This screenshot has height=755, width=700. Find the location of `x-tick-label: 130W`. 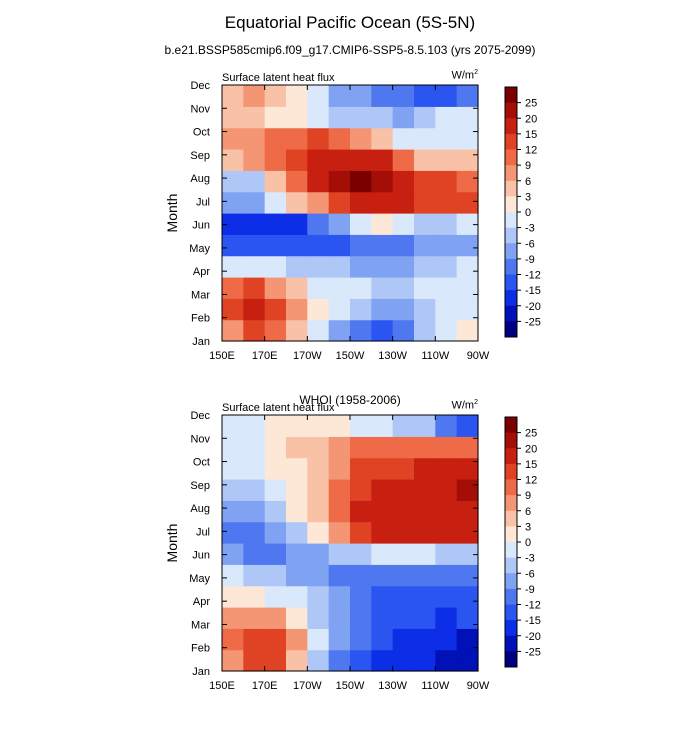

x-tick-label: 130W is located at coordinates (392, 686).